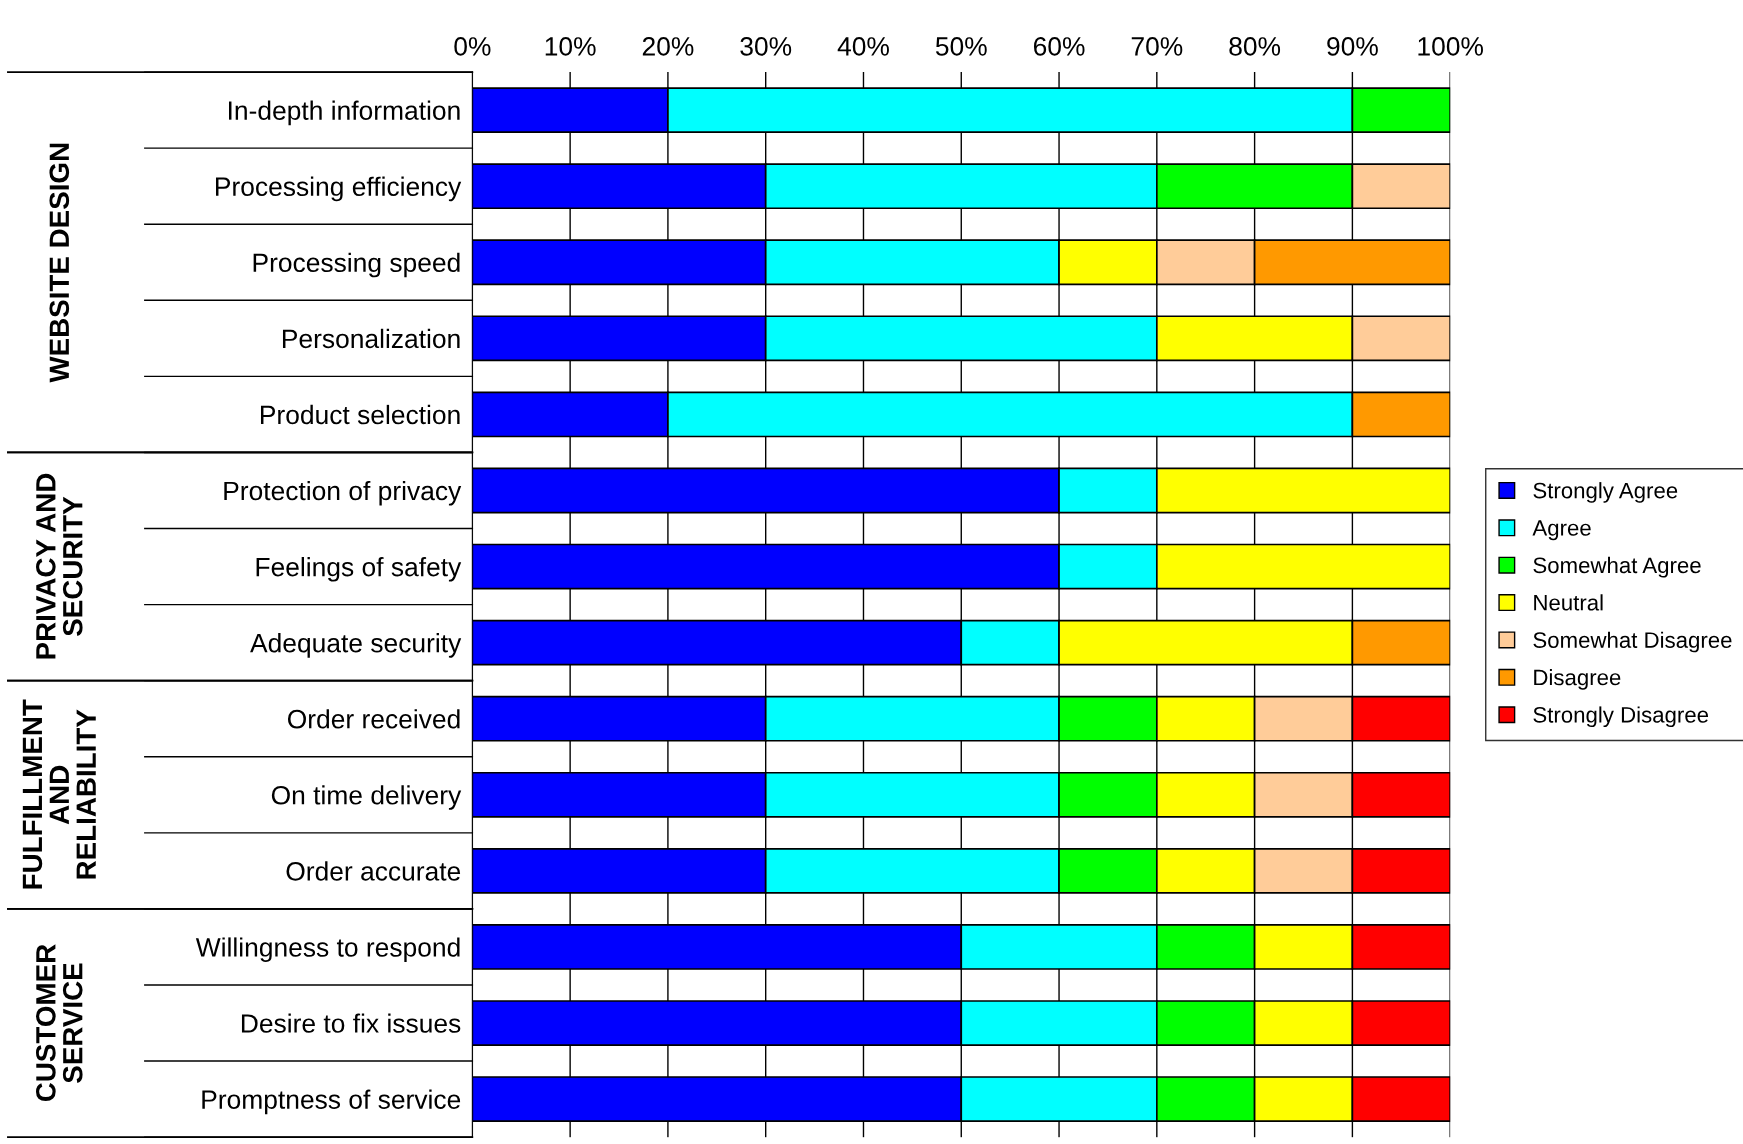 Image resolution: width=1743 pixels, height=1144 pixels. I want to click on legend-label: Somewhat Agree, so click(1617, 567).